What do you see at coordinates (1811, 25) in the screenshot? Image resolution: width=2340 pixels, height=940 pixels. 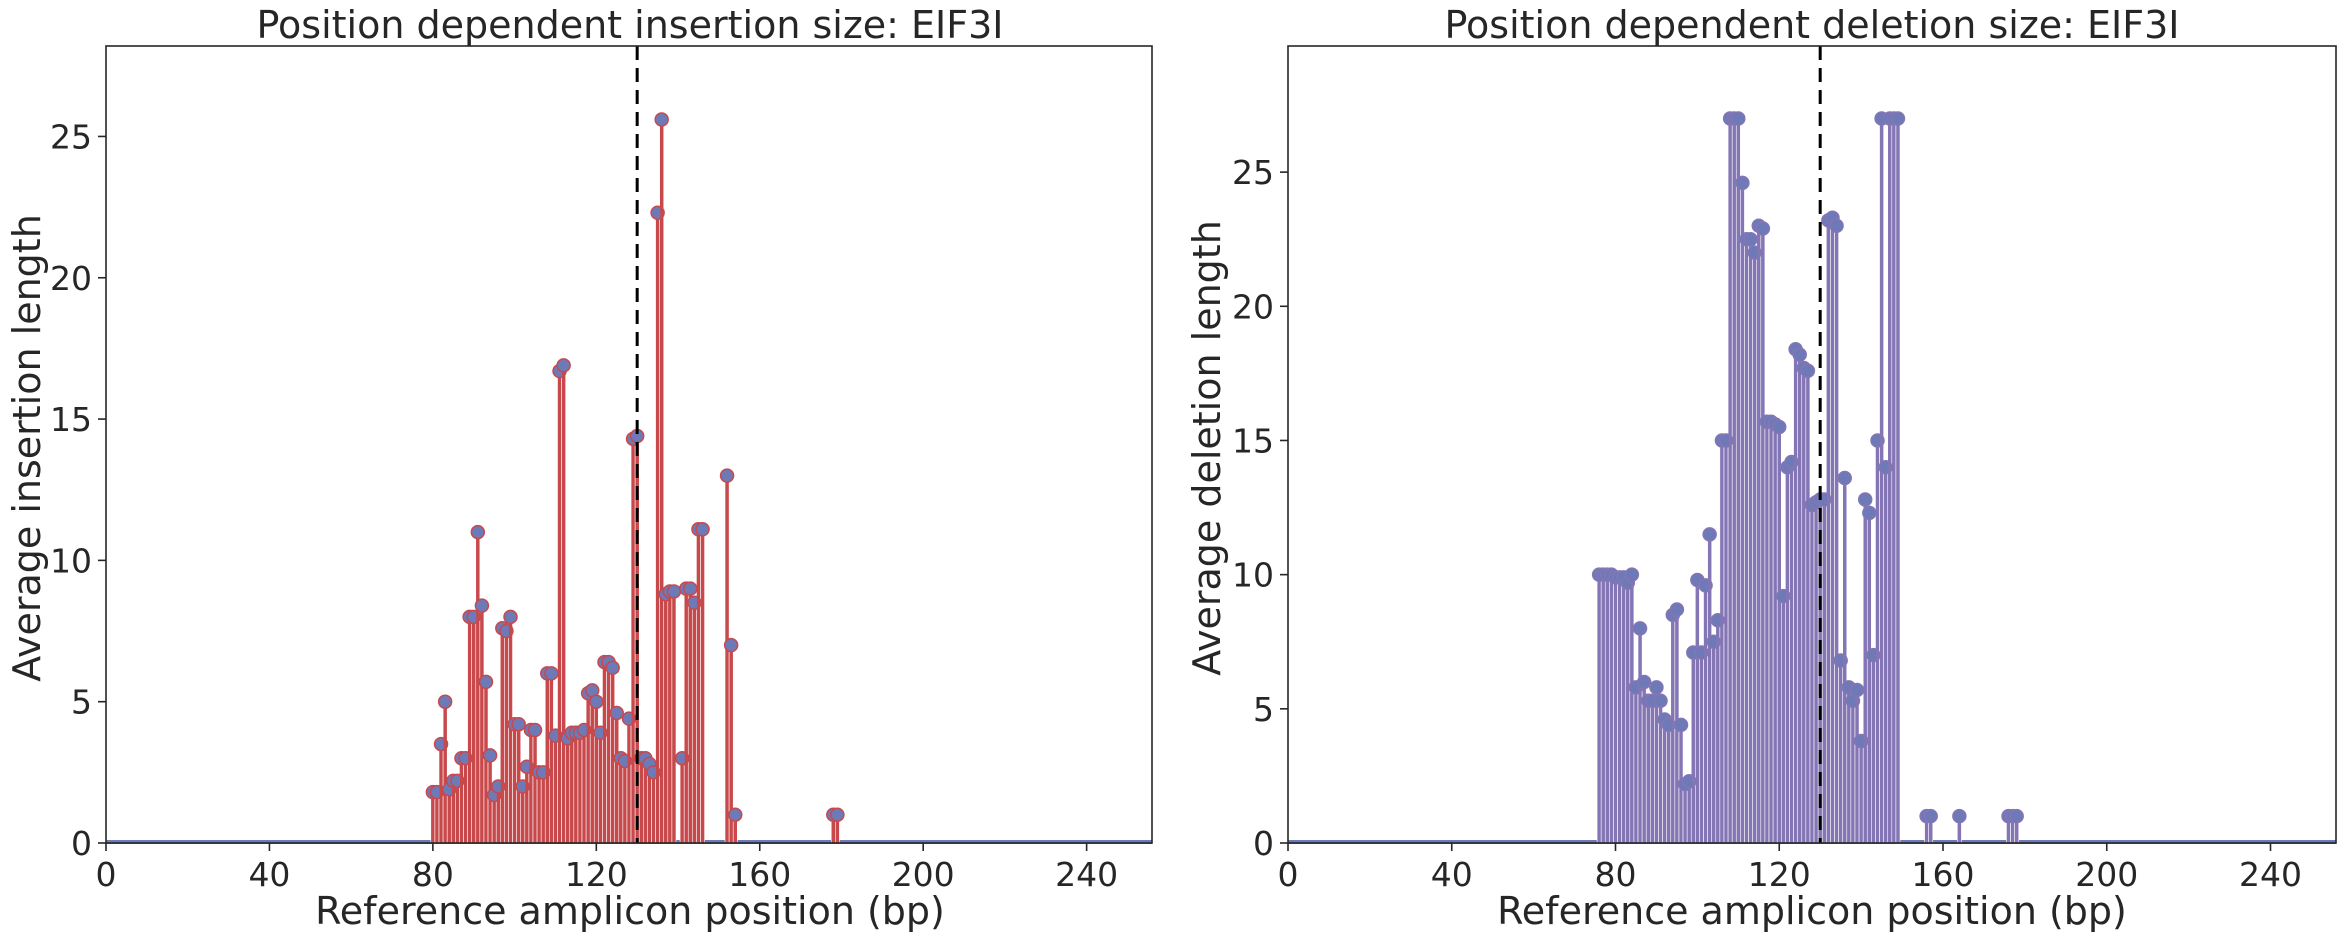 I see `deletion-chart-title: Position dependent deletion size: EIF3I` at bounding box center [1811, 25].